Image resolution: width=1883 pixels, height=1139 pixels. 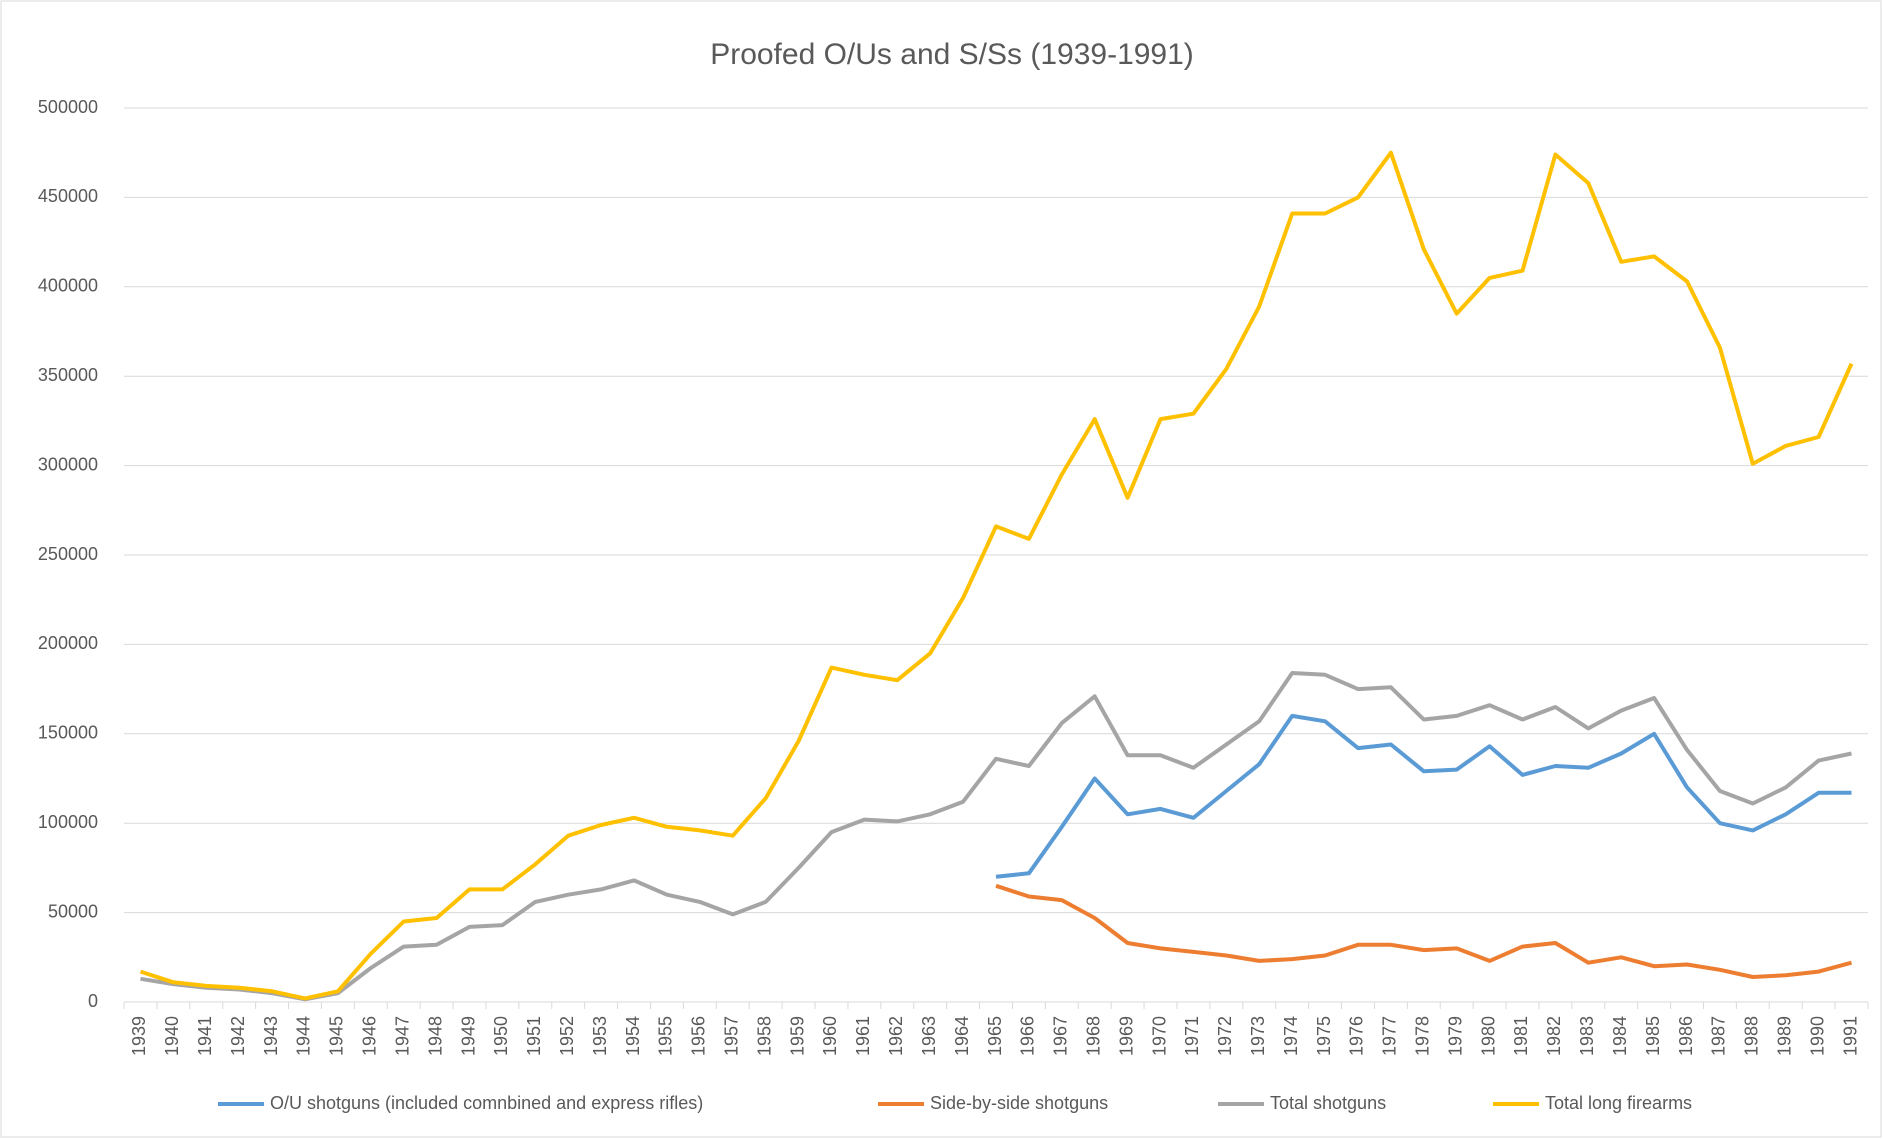 What do you see at coordinates (468, 1036) in the screenshot?
I see `x-tick-label: 1949` at bounding box center [468, 1036].